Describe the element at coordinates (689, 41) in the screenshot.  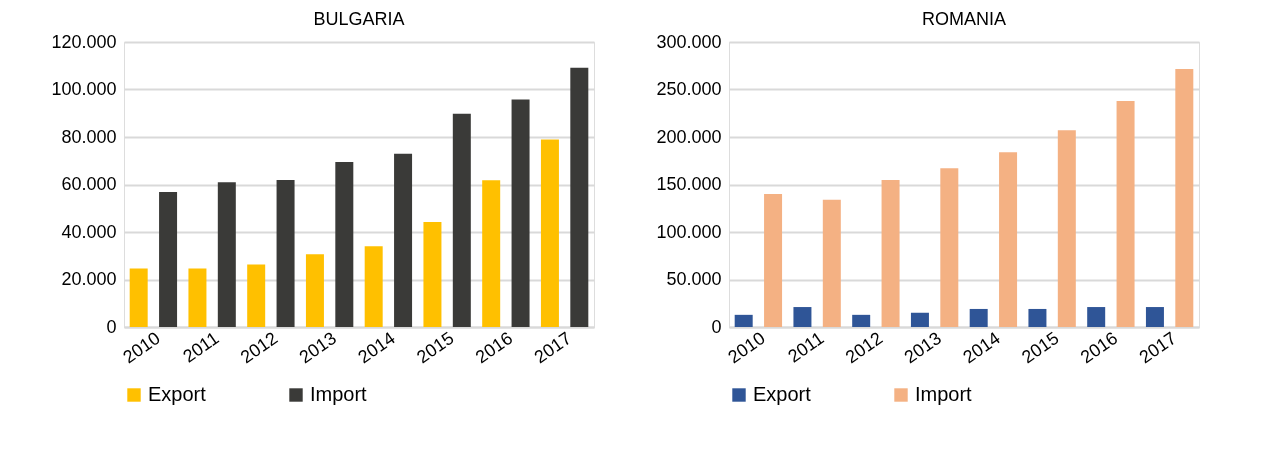
I see `y-tick-label: 300.000` at that location.